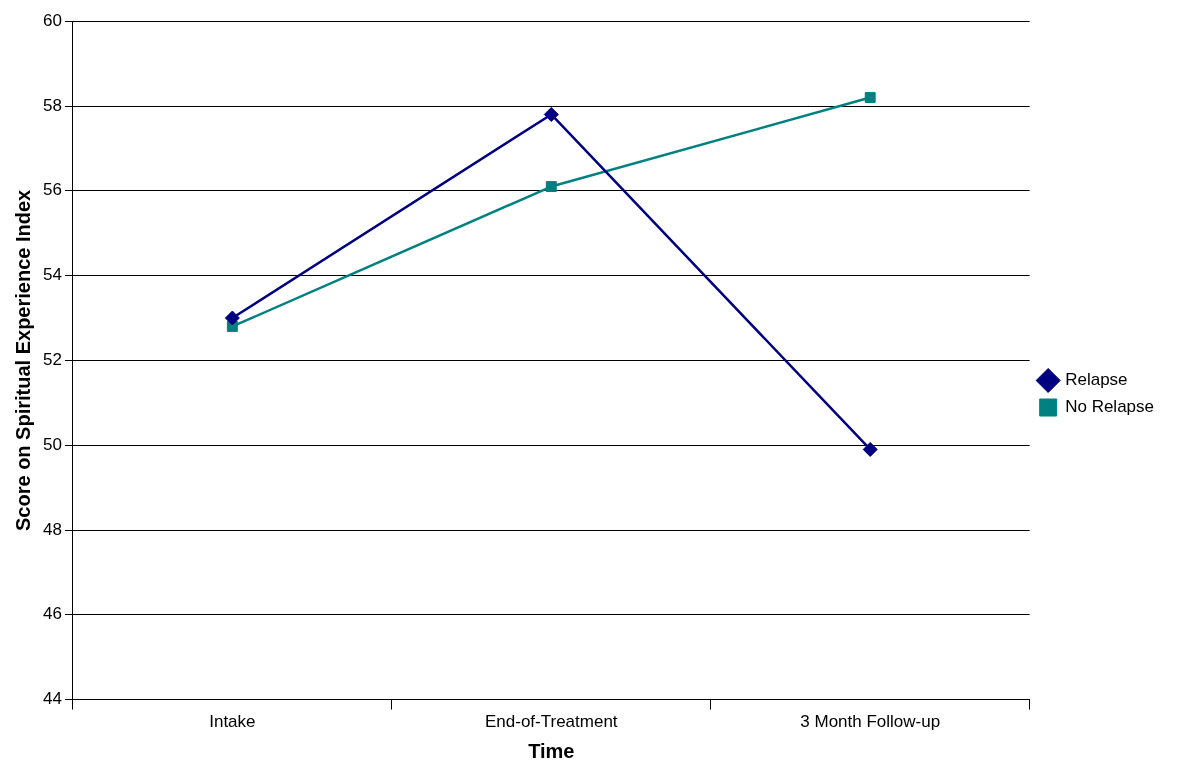 This screenshot has height=780, width=1180. What do you see at coordinates (52, 360) in the screenshot?
I see `y-tick-label: 52` at bounding box center [52, 360].